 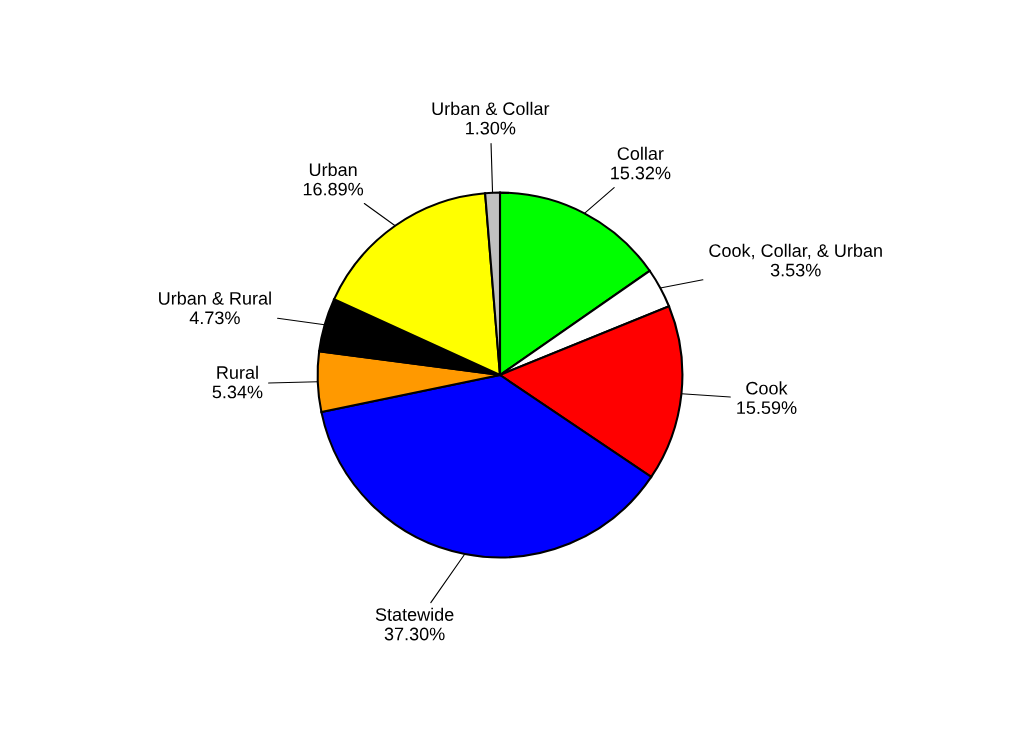 What do you see at coordinates (237, 392) in the screenshot?
I see `data-label: 5.34%` at bounding box center [237, 392].